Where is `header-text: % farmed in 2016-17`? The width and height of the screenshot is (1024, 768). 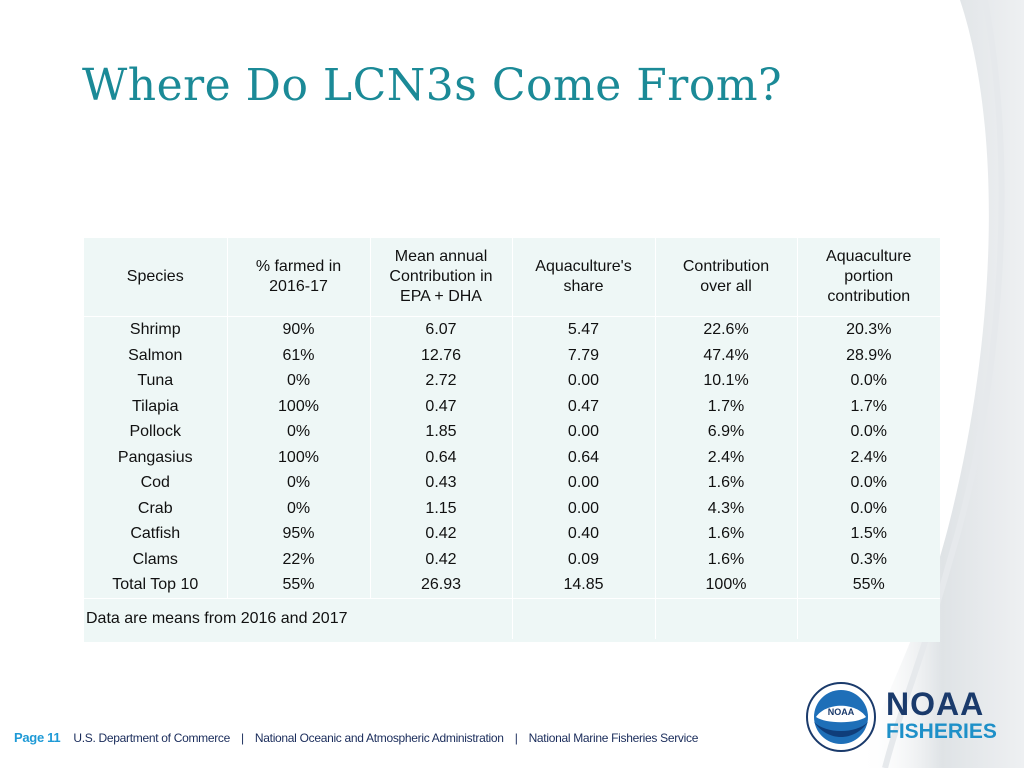 header-text: % farmed in 2016-17 is located at coordinates (298, 276).